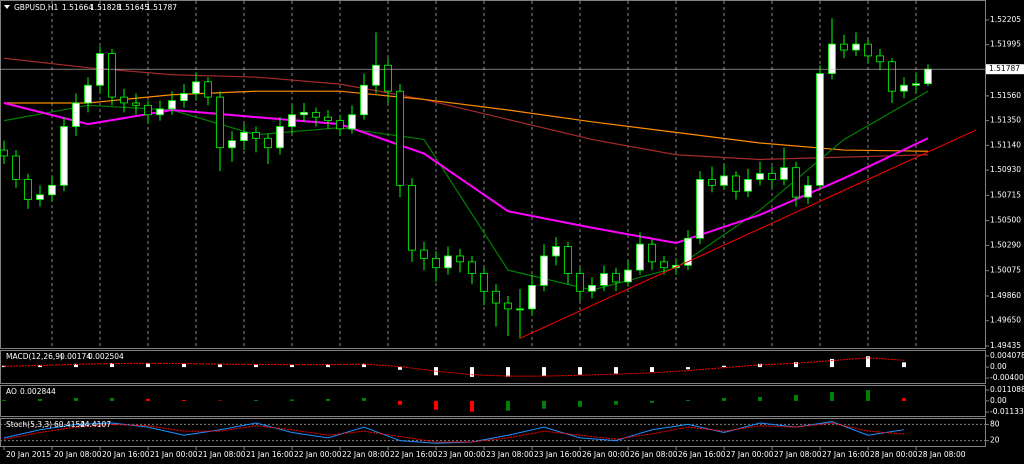  Describe the element at coordinates (1005, 194) in the screenshot. I see `y-tick-label: 1.50715` at that location.